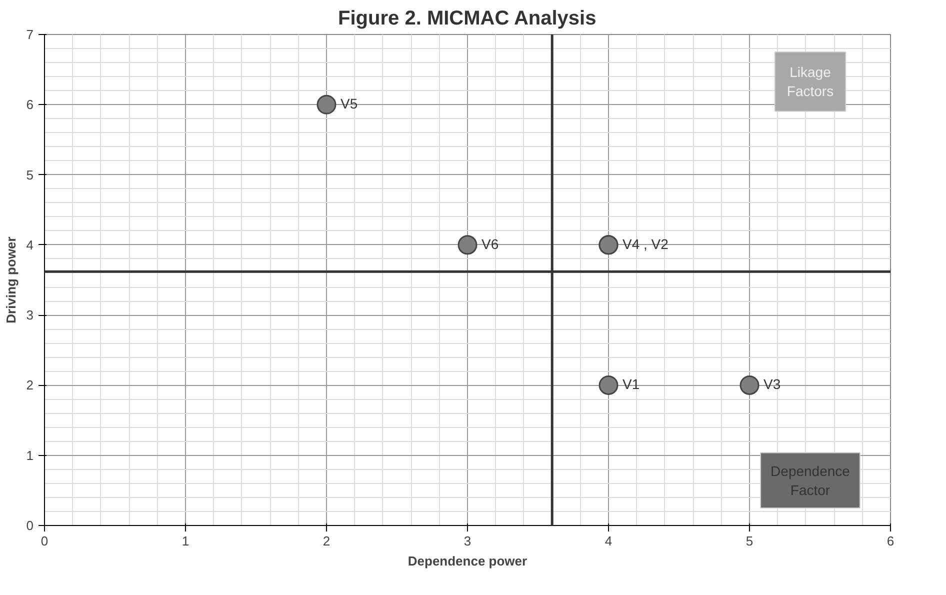 The image size is (946, 595). Describe the element at coordinates (631, 384) in the screenshot. I see `annotation: V1` at that location.